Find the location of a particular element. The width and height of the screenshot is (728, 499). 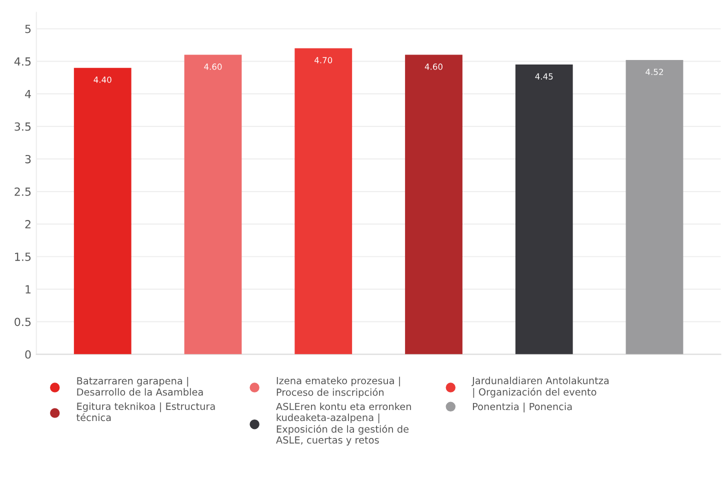

y-tick-label: 1.5 is located at coordinates (23, 257).